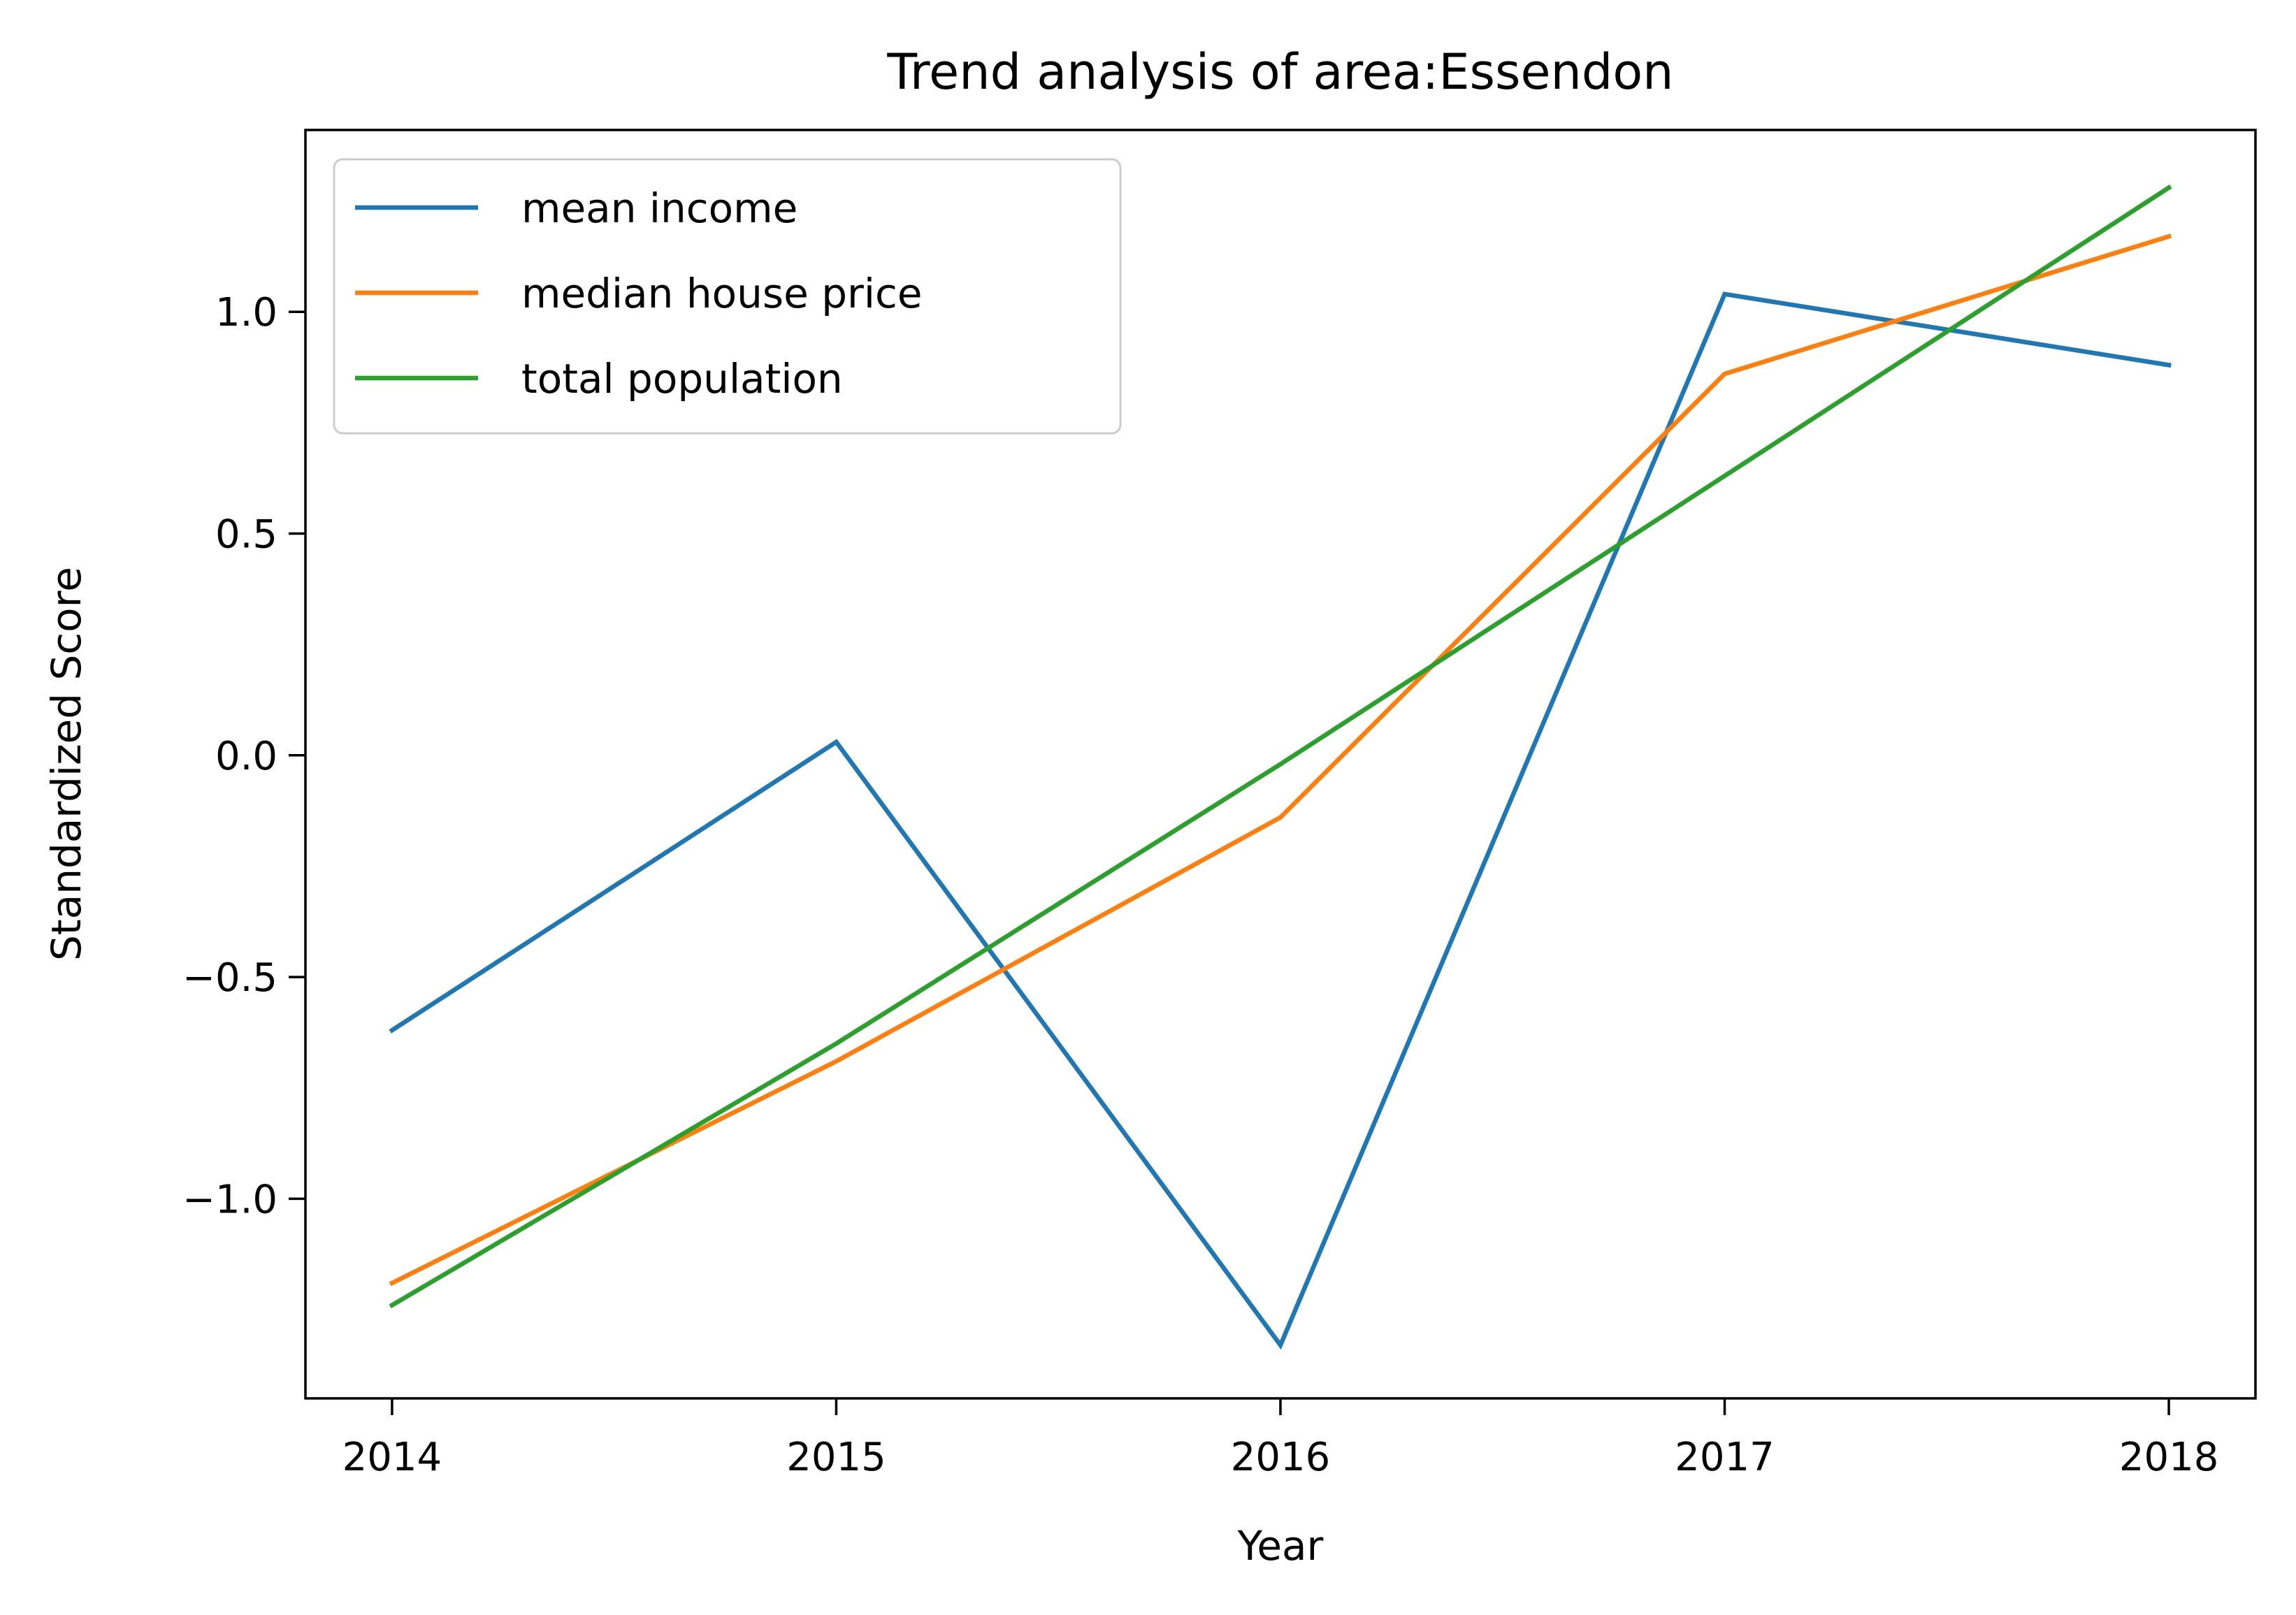 This screenshot has width=2296, height=1615. What do you see at coordinates (659, 208) in the screenshot?
I see `legend-label: mean income` at bounding box center [659, 208].